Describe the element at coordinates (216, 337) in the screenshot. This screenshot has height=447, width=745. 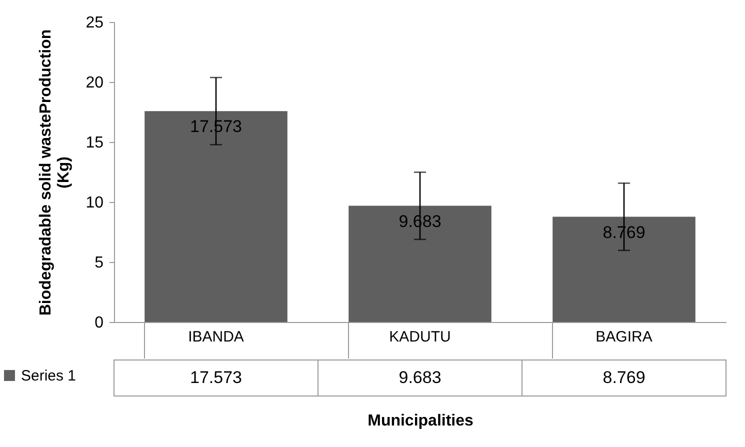
I see `x-tick-label: IBANDA` at that location.